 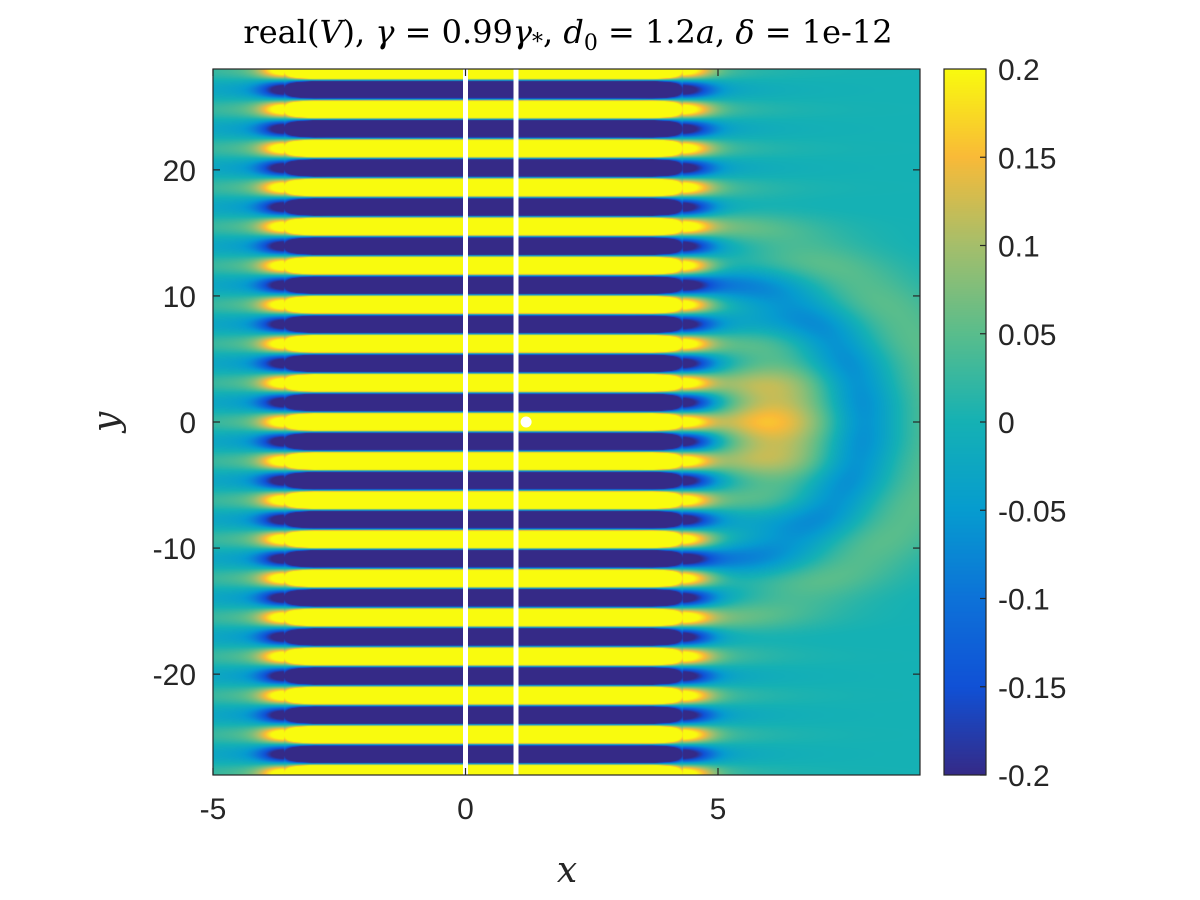 What do you see at coordinates (1027, 335) in the screenshot?
I see `colorbar-tick-label-5: 0.05` at bounding box center [1027, 335].